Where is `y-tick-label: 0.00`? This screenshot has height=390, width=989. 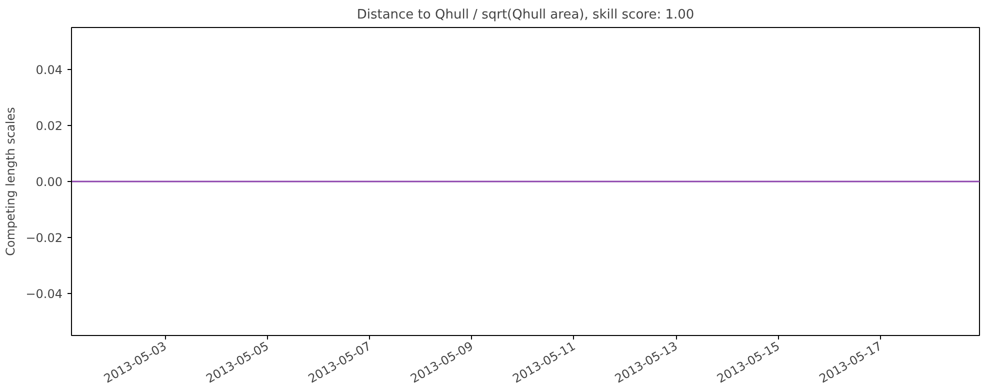
y-tick-label: 0.00 is located at coordinates (49, 182).